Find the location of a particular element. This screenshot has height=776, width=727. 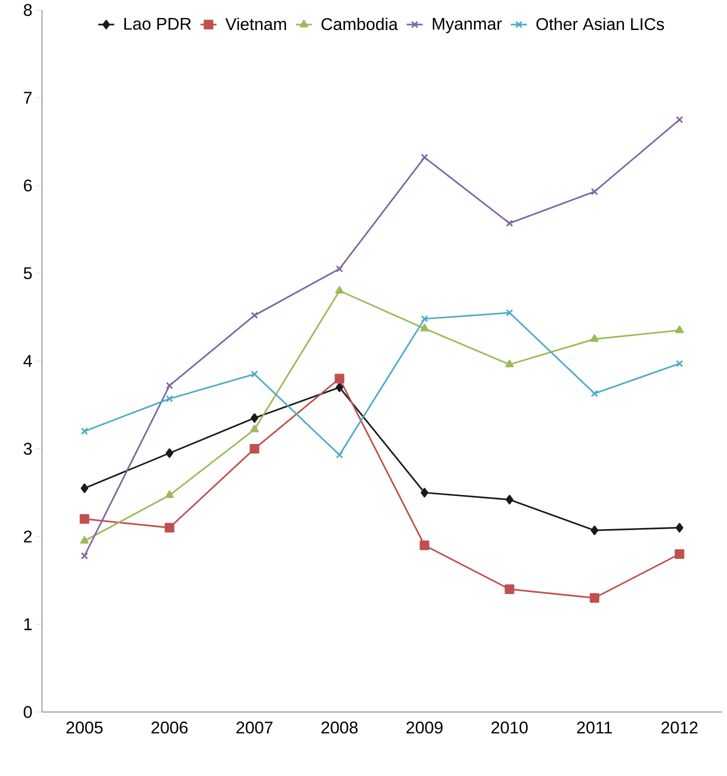

x-tick-label: 2009 is located at coordinates (424, 728).